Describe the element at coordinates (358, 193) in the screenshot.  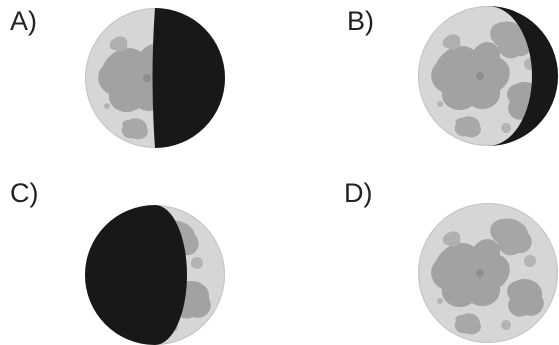
I see `option-label-d: D)` at that location.